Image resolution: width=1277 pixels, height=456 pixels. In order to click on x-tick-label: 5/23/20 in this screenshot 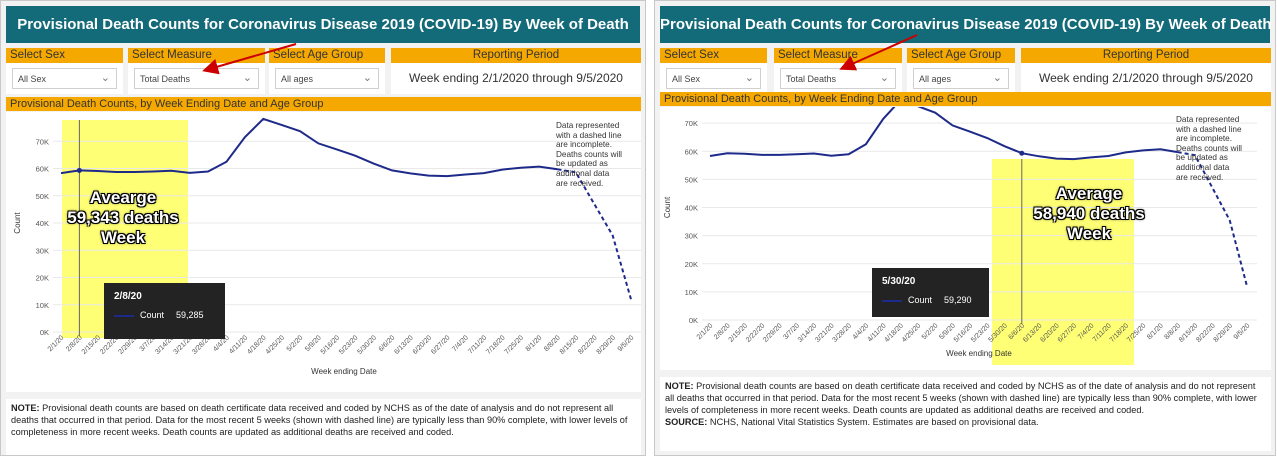, I will do `click(349, 345)`.